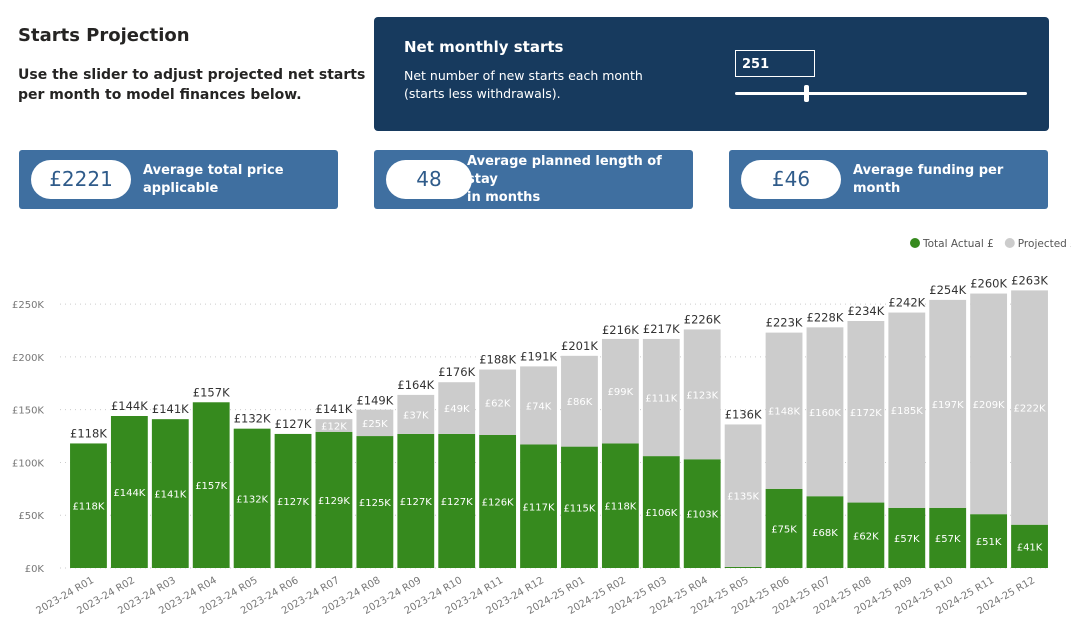 The image size is (1071, 617). I want to click on data-label: £126K, so click(498, 503).